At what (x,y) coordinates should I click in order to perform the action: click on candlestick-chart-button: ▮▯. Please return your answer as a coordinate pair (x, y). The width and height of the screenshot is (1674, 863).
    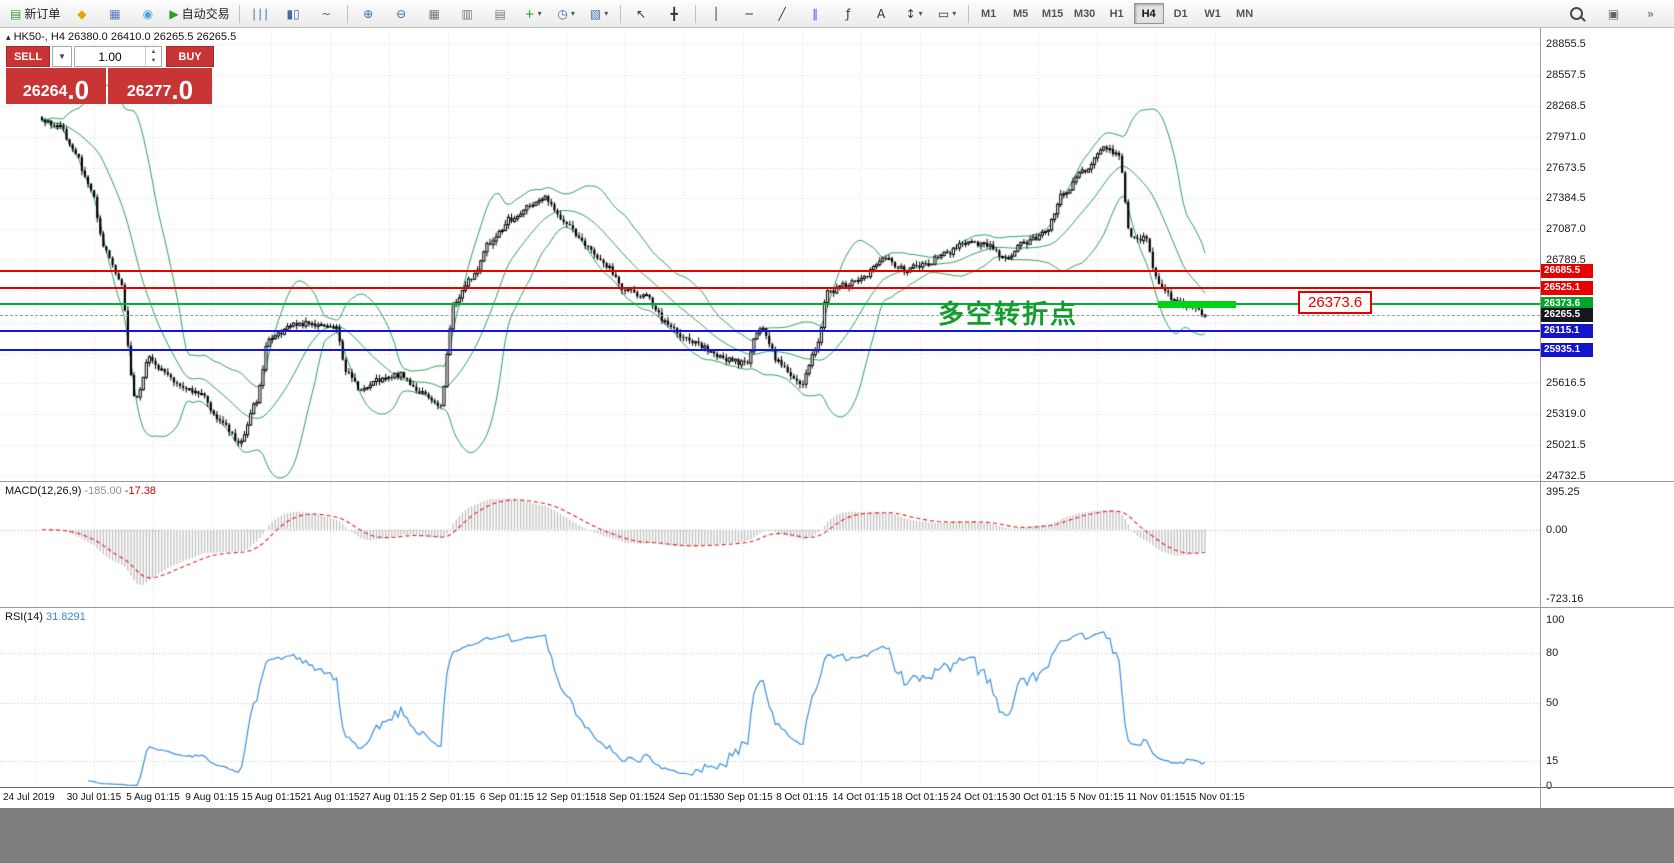
    Looking at the image, I should click on (293, 14).